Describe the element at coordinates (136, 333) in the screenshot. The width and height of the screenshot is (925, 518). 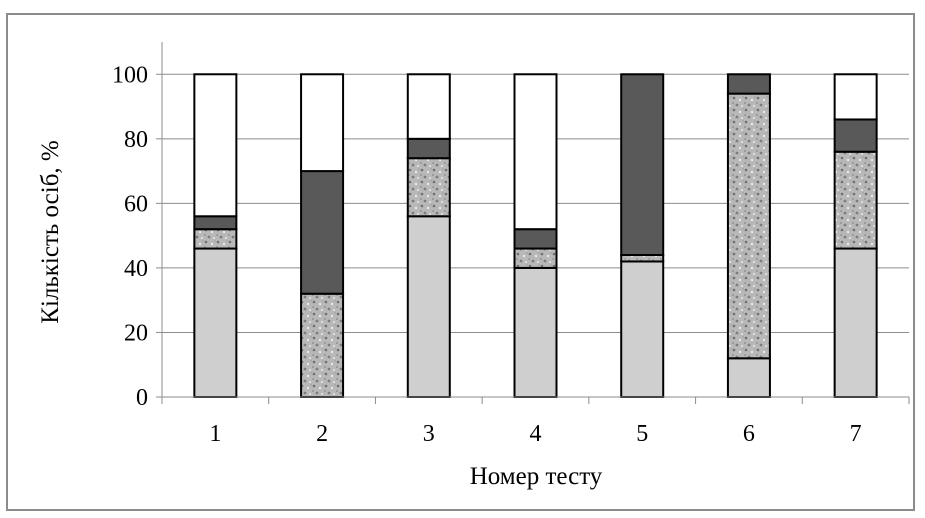
I see `y-tick-label: 20` at that location.